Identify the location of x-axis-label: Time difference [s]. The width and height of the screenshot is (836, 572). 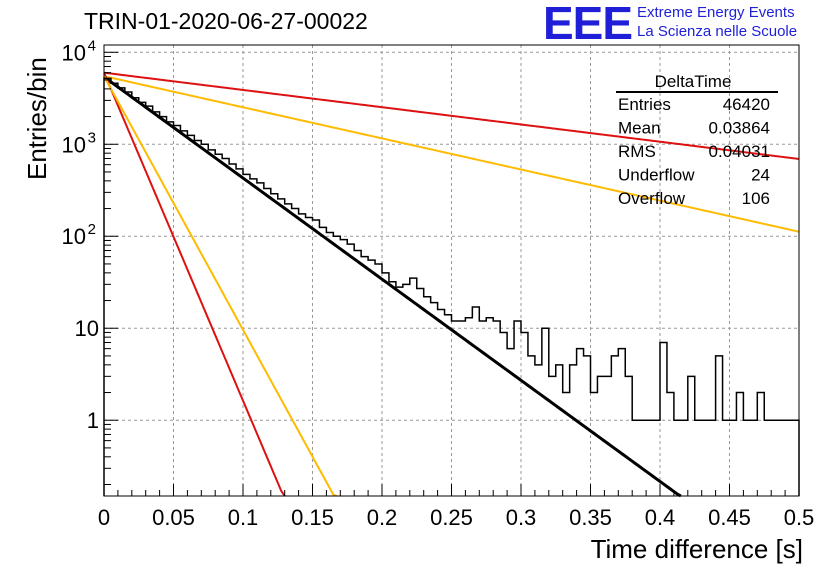
(696, 549).